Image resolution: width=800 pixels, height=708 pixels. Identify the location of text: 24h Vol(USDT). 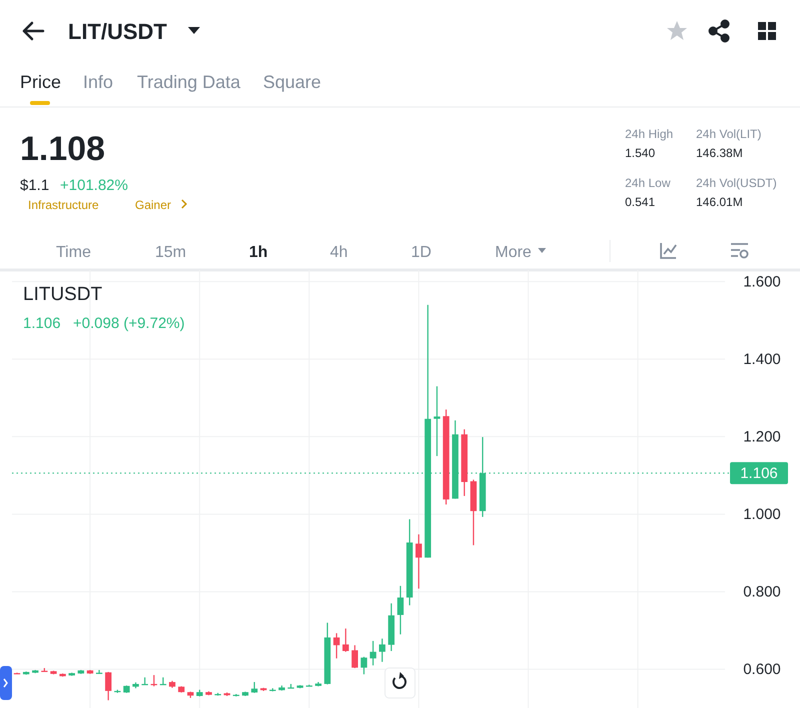
(736, 183).